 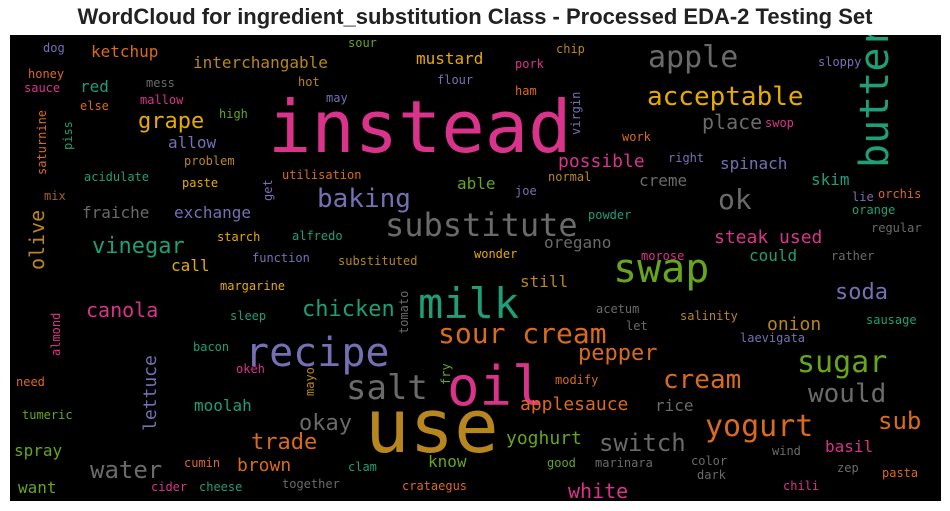 I want to click on word-function: function, so click(x=281, y=258).